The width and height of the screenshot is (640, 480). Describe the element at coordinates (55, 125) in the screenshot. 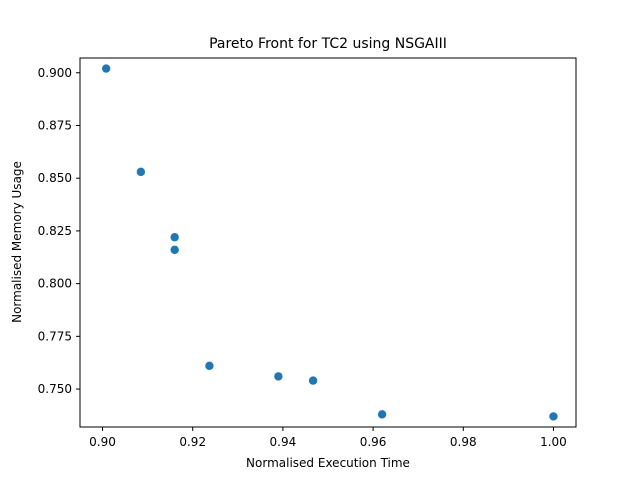

I see `y-tick-label: 0.875` at that location.